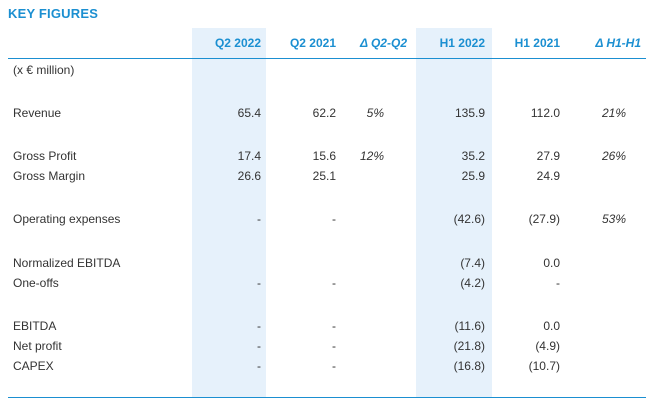 The height and width of the screenshot is (415, 654). Describe the element at coordinates (548, 176) in the screenshot. I see `cell-gross-margin-h1-2021: 24.9` at that location.